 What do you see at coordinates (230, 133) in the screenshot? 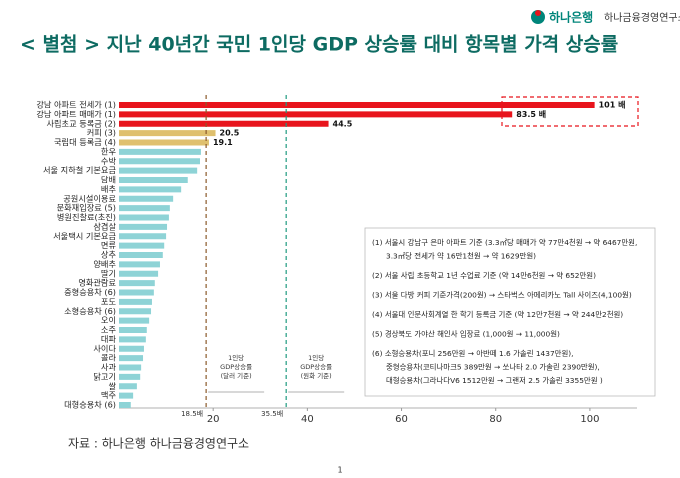
I see `value-label: 20.5` at bounding box center [230, 133].